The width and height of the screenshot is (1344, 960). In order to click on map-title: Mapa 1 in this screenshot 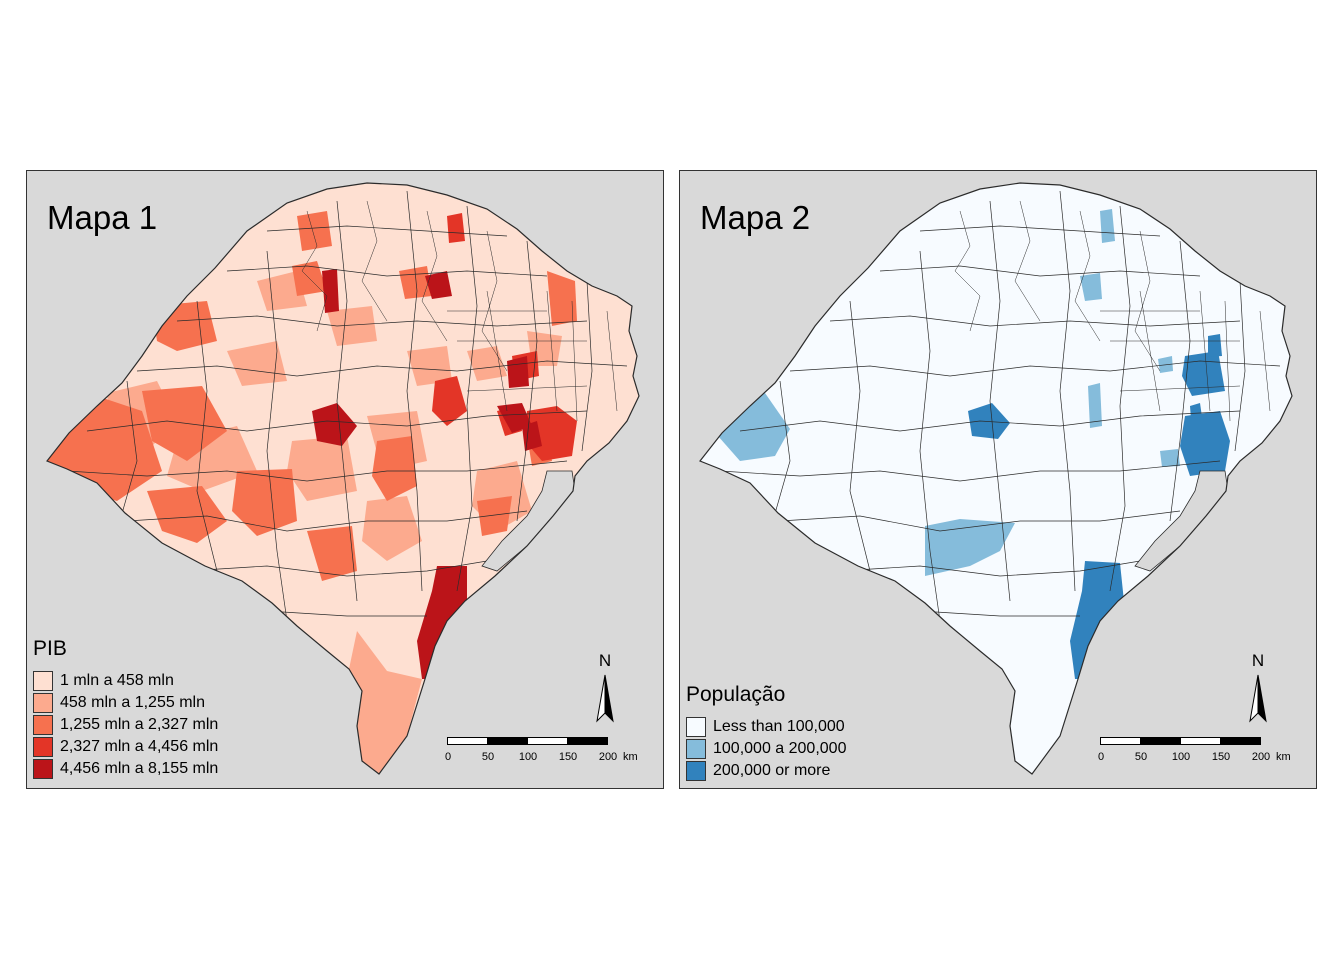, I will do `click(102, 217)`.